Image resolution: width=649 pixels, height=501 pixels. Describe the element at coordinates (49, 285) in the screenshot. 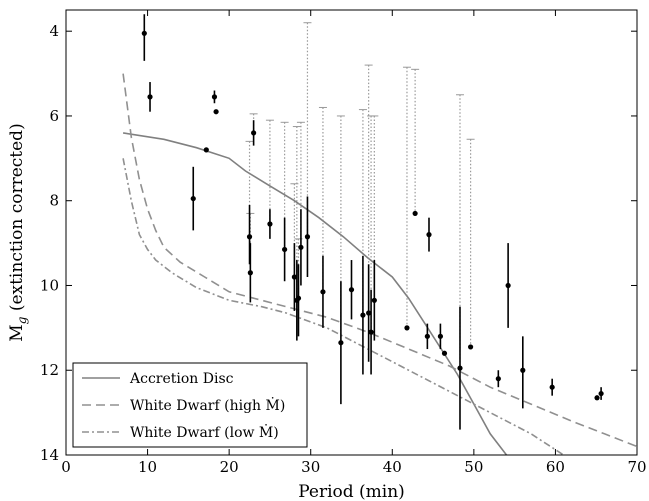

I see `y-tick-label: 10` at that location.